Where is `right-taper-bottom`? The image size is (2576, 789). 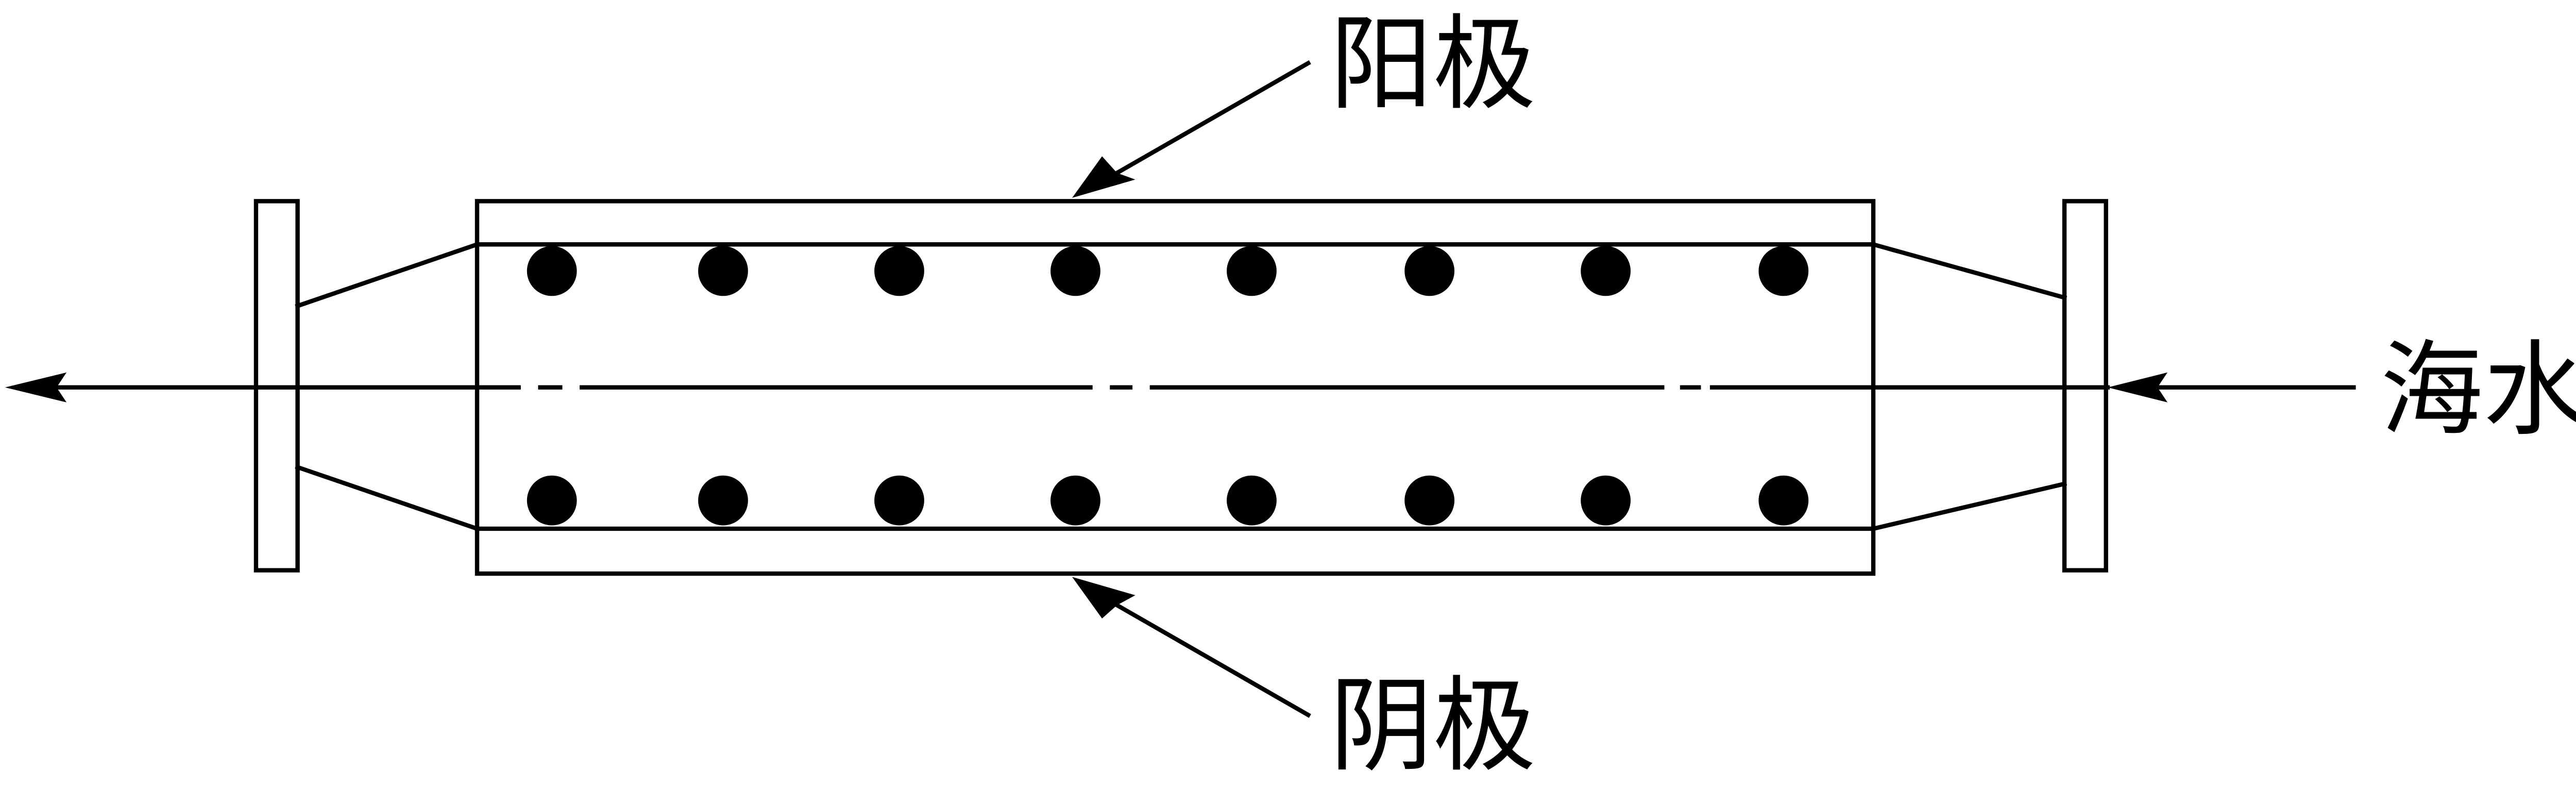 right-taper-bottom is located at coordinates (1969, 506).